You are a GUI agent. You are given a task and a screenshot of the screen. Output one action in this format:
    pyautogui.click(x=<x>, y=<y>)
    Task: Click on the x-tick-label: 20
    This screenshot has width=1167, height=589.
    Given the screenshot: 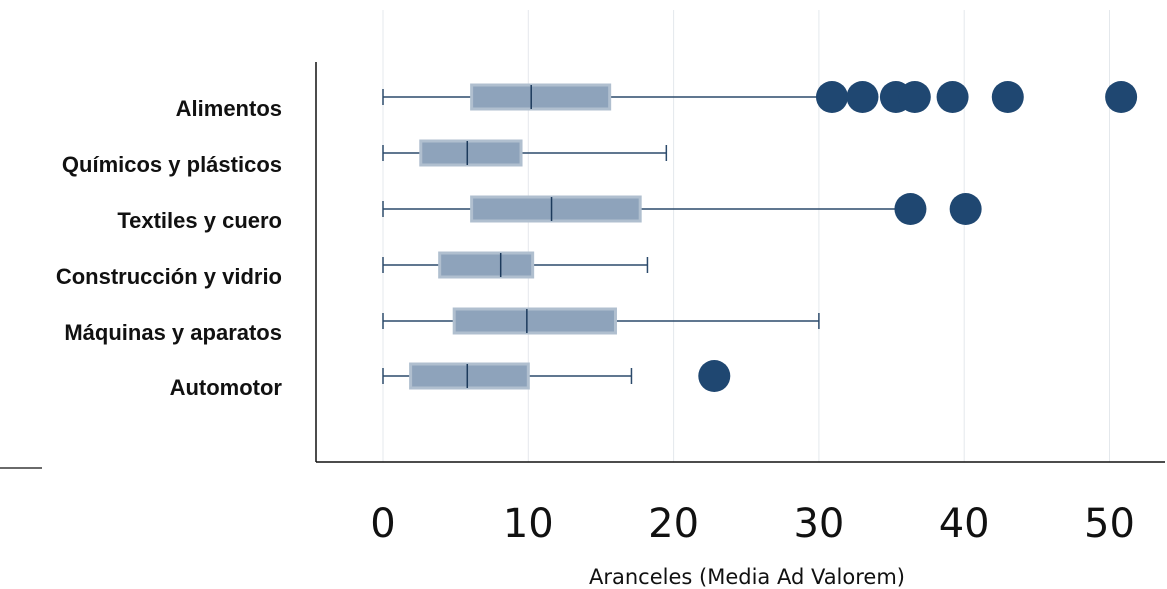 What is the action you would take?
    pyautogui.click(x=673, y=524)
    